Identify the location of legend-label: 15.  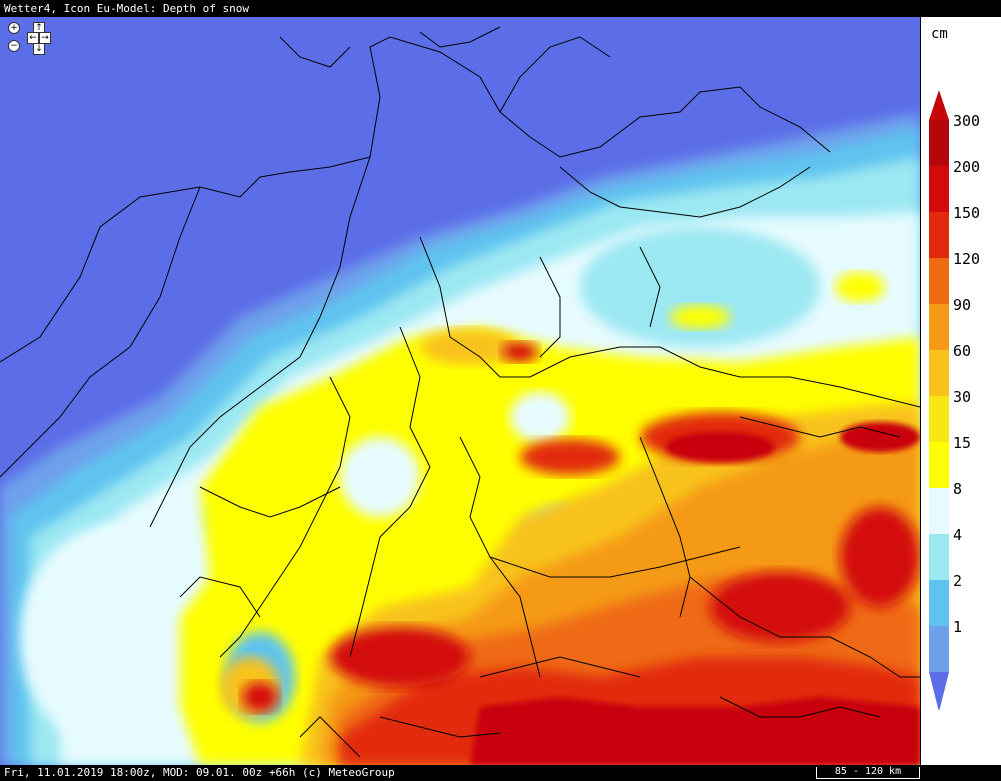
(962, 443).